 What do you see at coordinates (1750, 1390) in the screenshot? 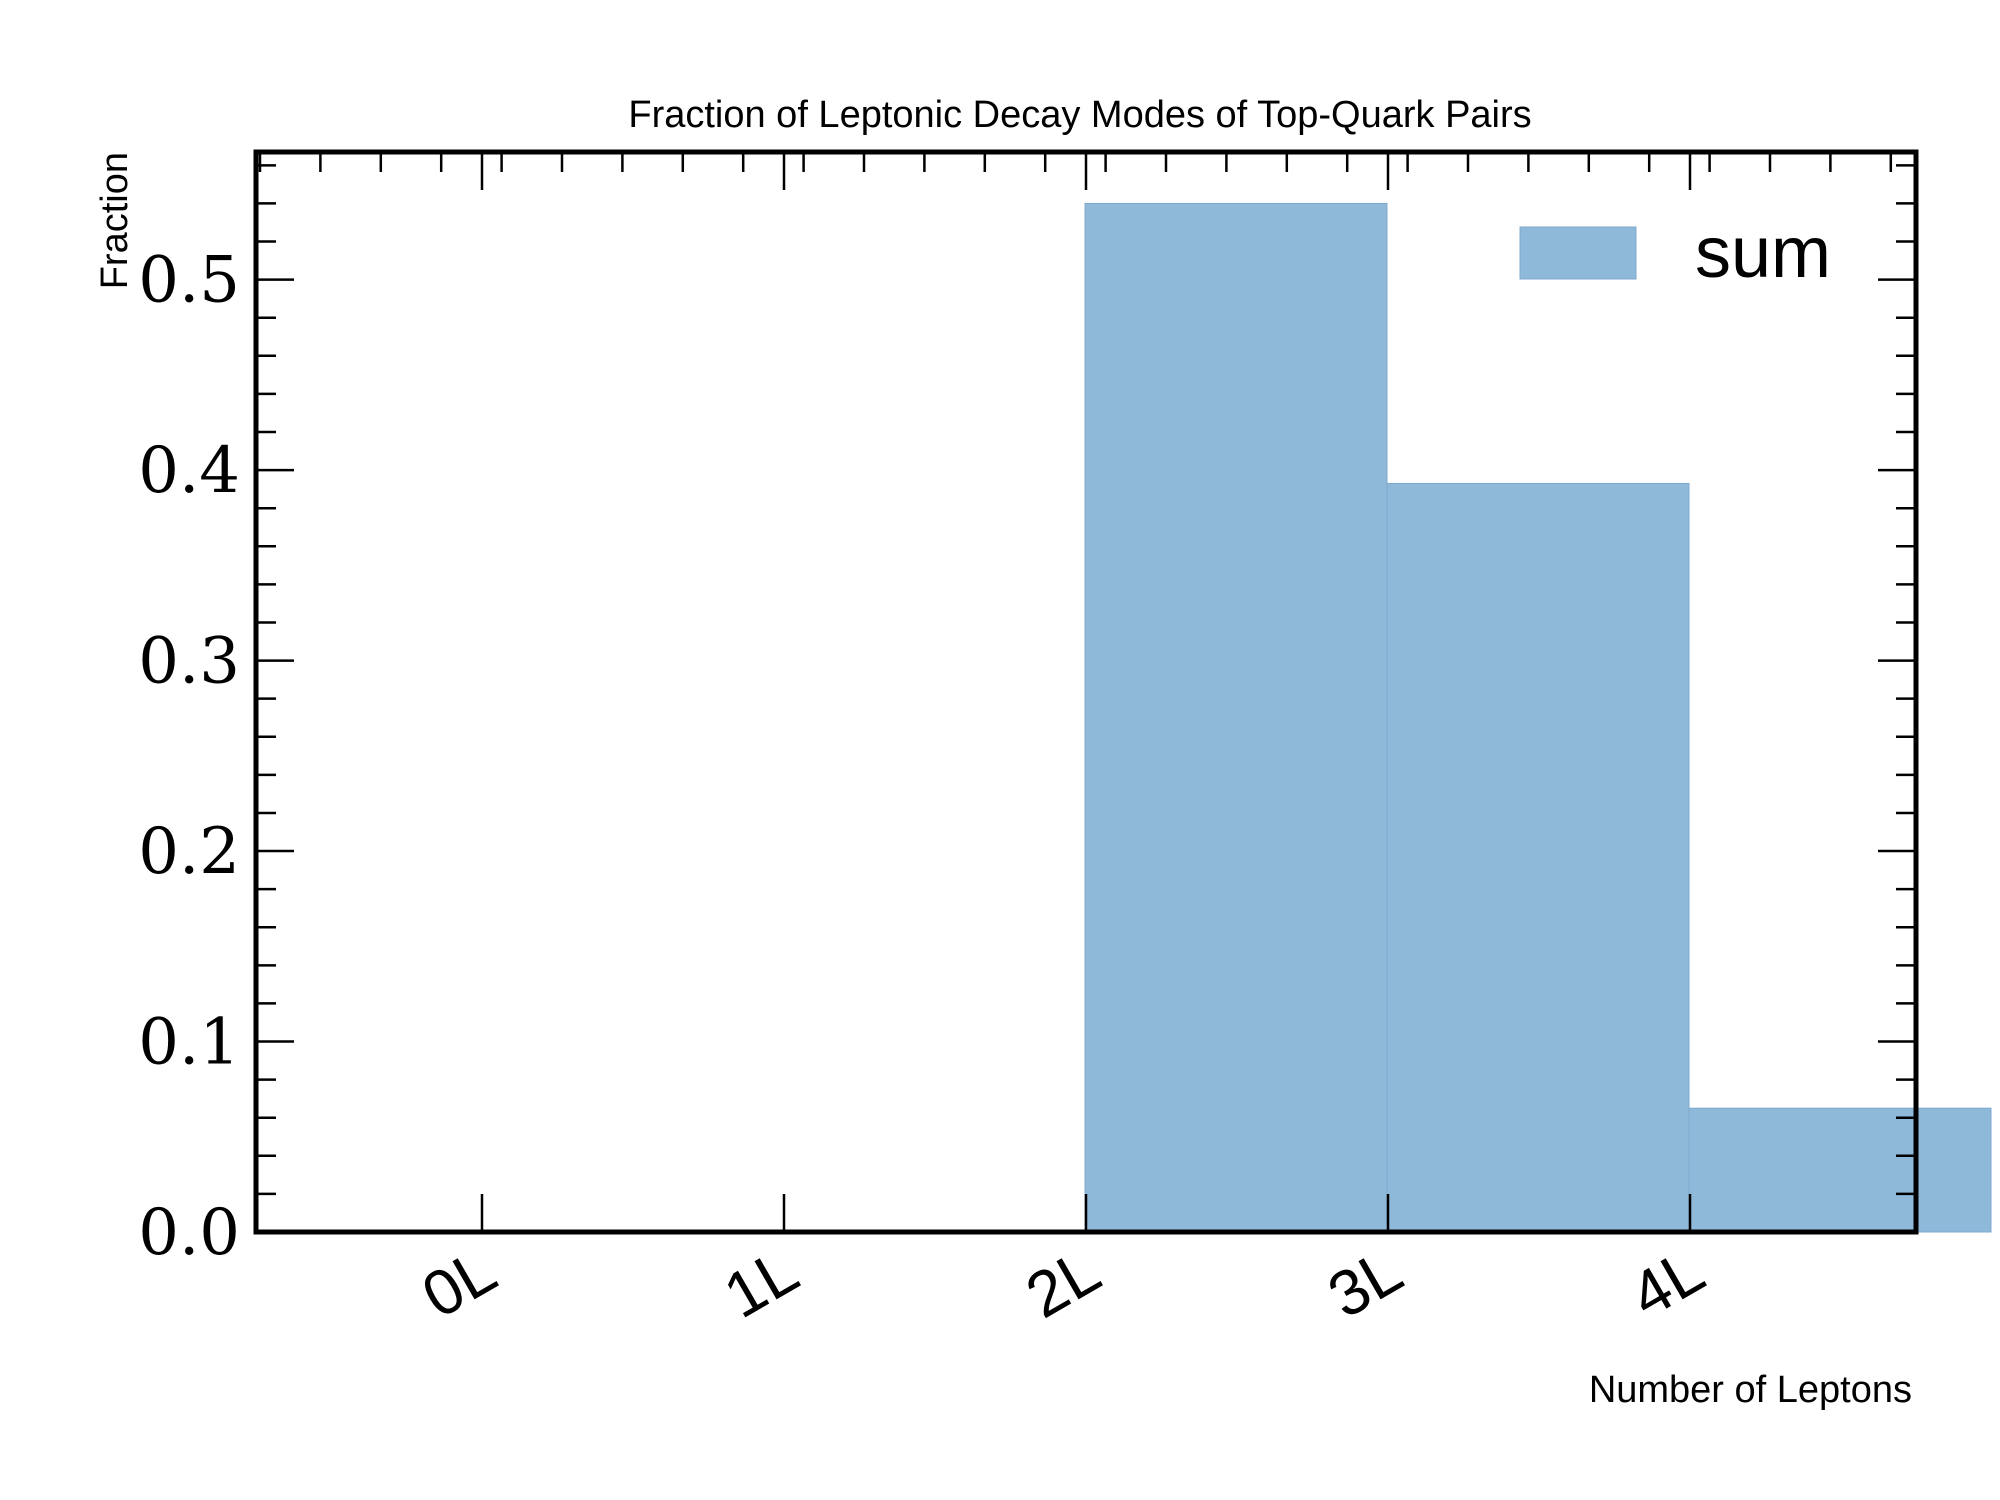
I see `x-axis-label: Number of Leptons` at bounding box center [1750, 1390].